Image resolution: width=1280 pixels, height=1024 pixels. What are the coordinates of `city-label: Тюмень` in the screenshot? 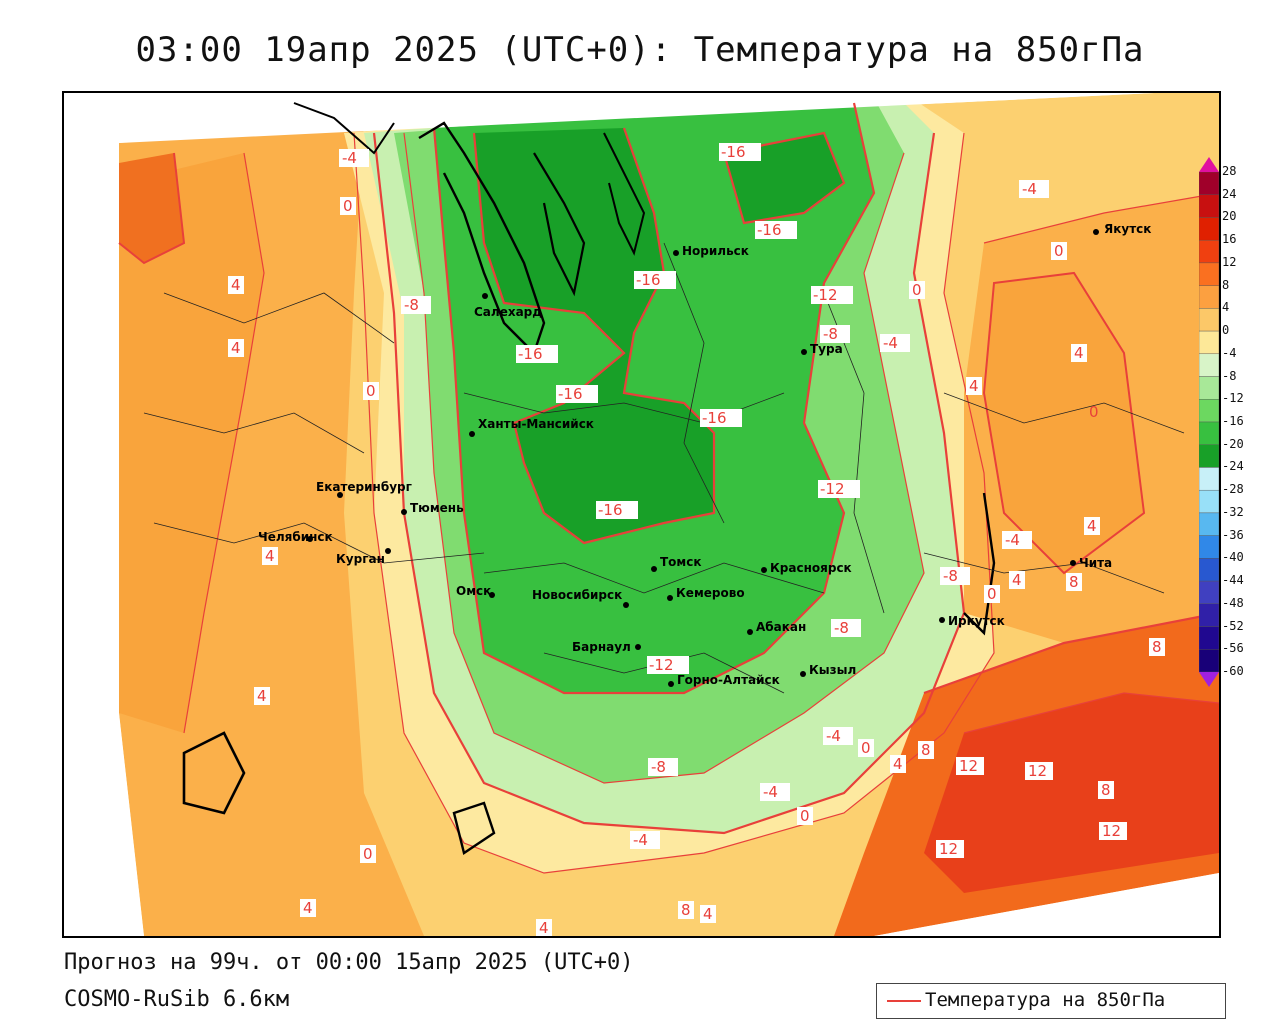 It's located at (437, 508).